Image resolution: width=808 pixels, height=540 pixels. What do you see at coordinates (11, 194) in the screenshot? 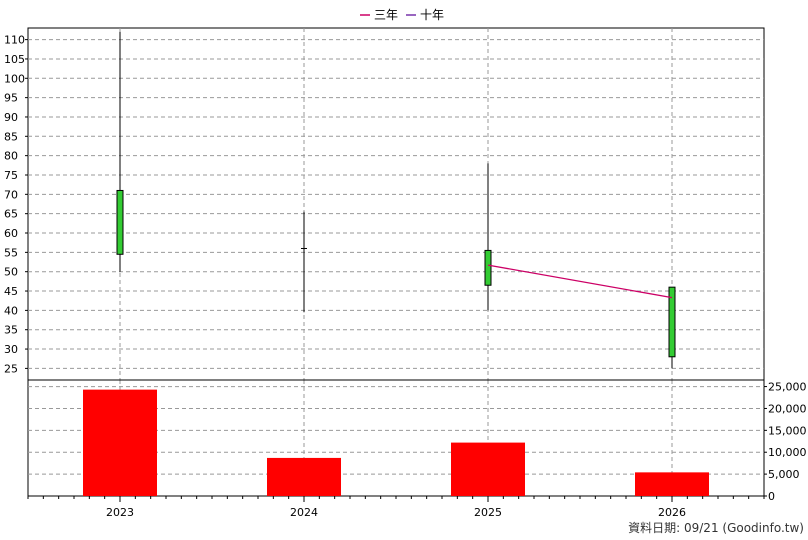
I see `price-tick-label: 70` at bounding box center [11, 194].